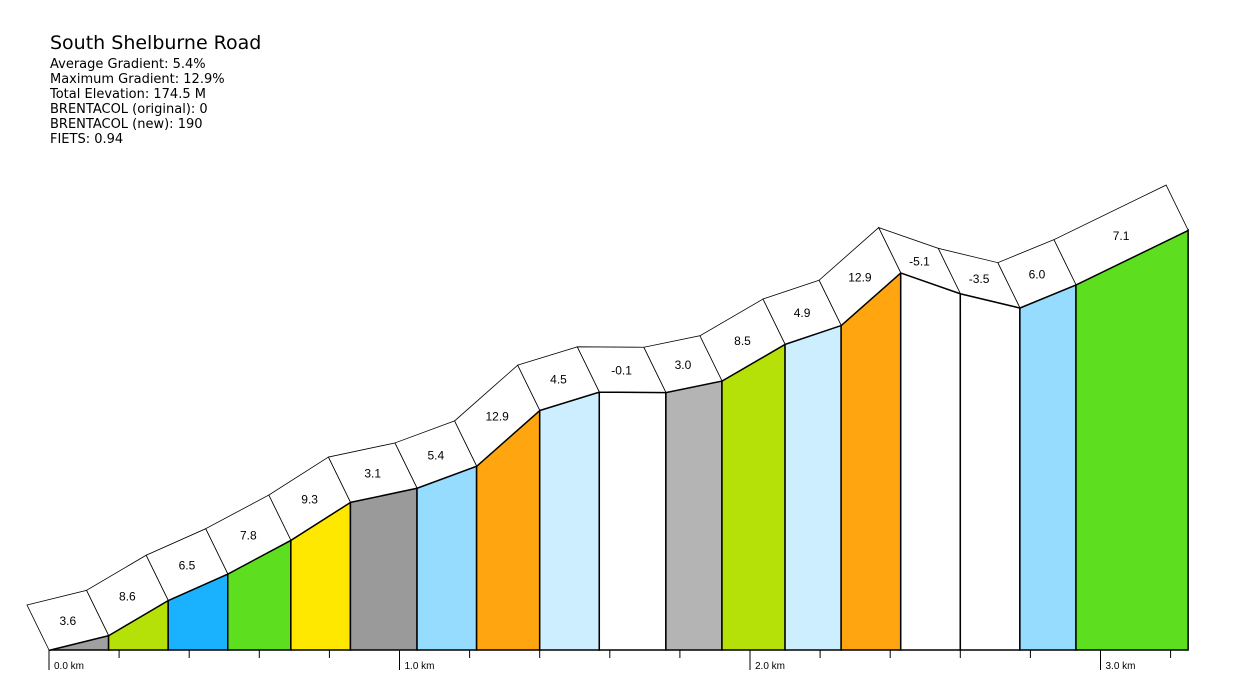 Image resolution: width=1260 pixels, height=700 pixels. Describe the element at coordinates (248, 535) in the screenshot. I see `gradient-label-4: 7.8` at that location.